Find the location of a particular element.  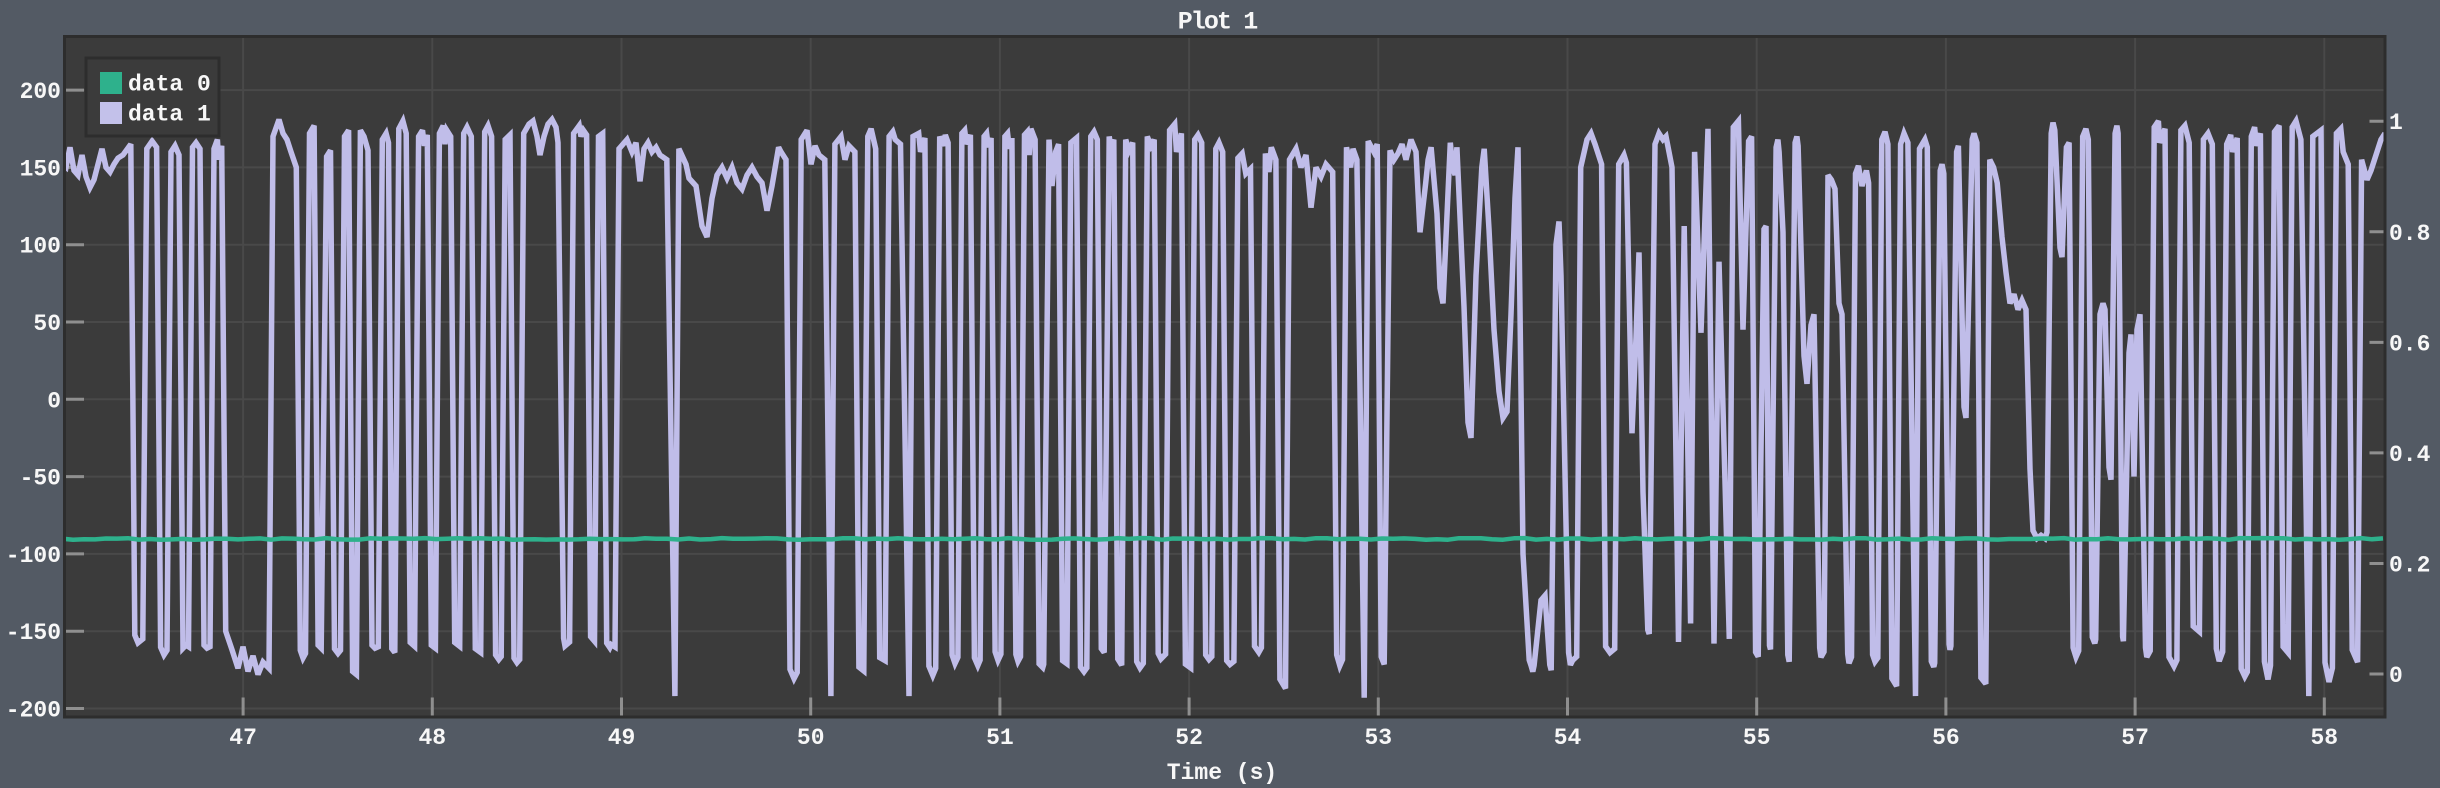

svg-text: 47 is located at coordinates (243, 738).